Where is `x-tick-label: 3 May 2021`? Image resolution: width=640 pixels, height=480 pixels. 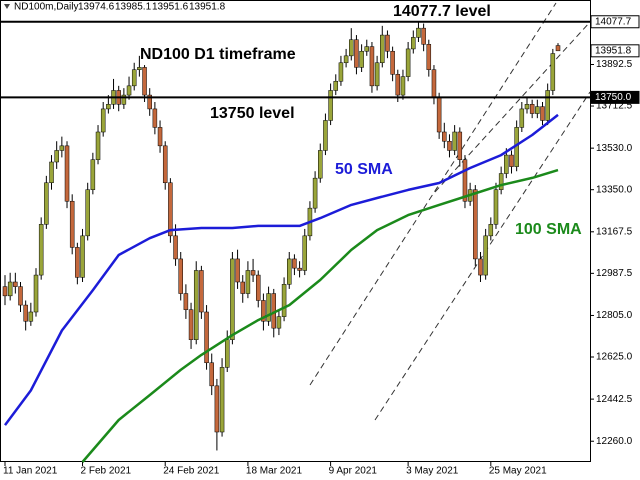
x-tick-label: 3 May 2021 is located at coordinates (432, 471).